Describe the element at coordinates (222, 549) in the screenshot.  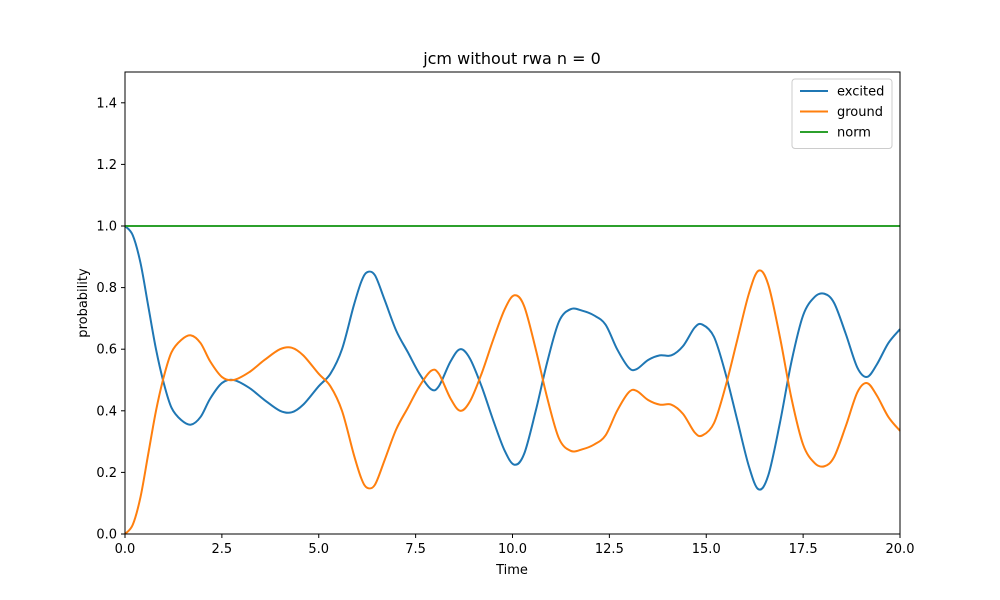
I see `x-tick-label: 2.5` at that location.